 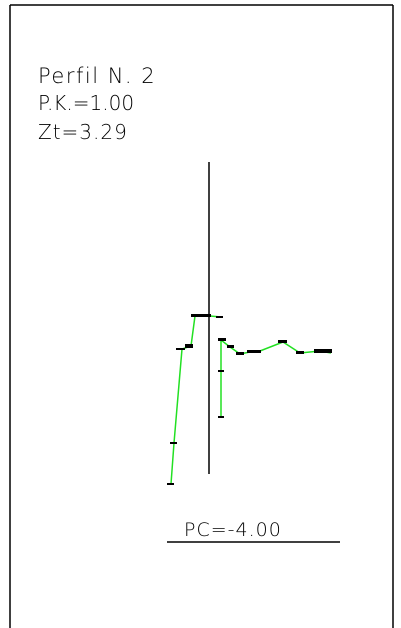 What do you see at coordinates (249, 399) in the screenshot?
I see `point-markers` at bounding box center [249, 399].